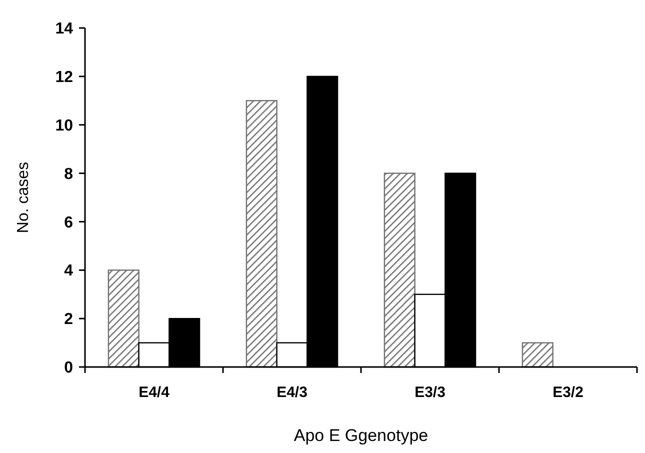  I want to click on y-tick-label: 4, so click(69, 271).